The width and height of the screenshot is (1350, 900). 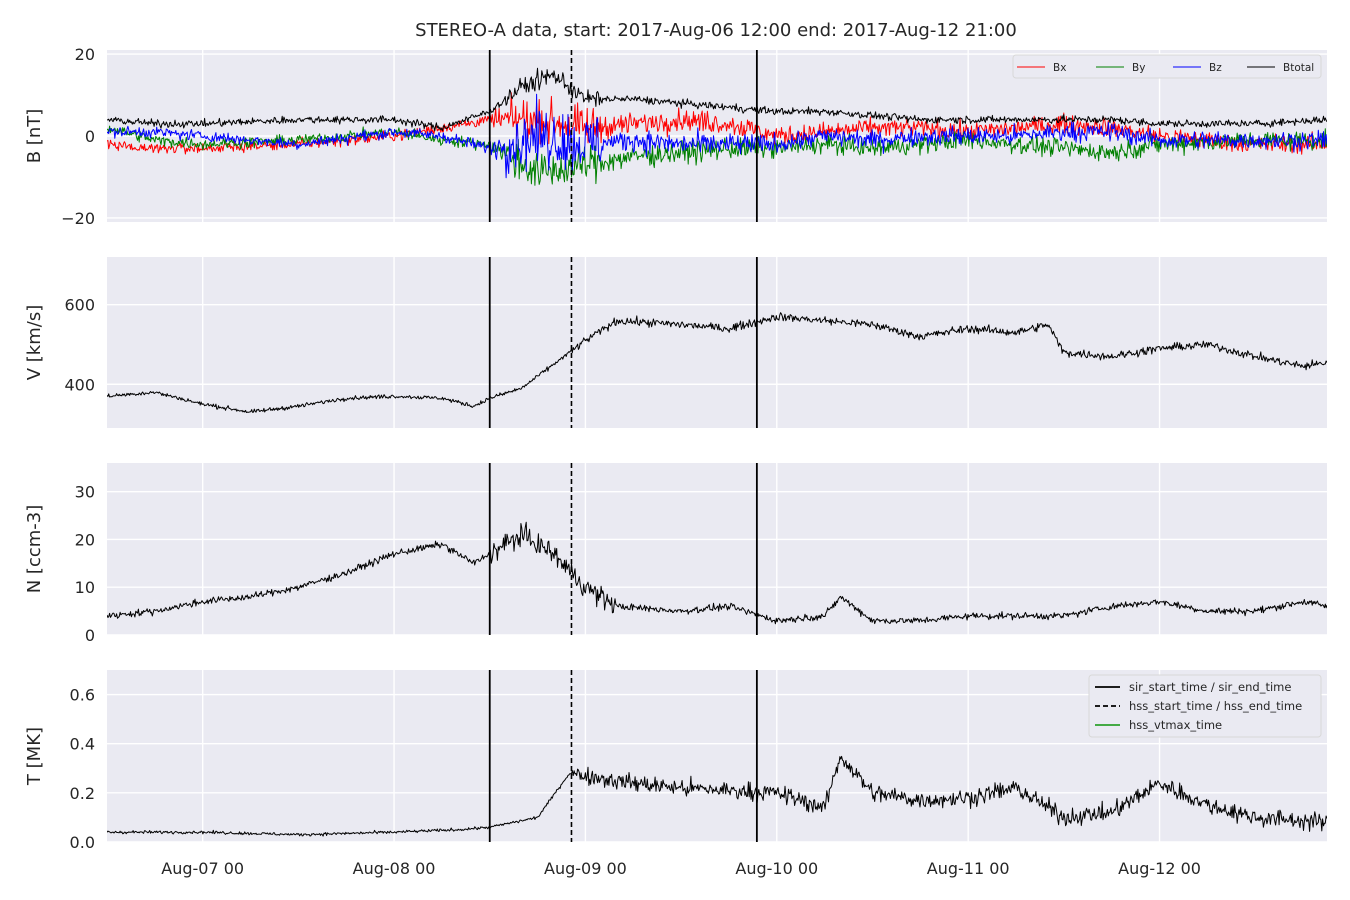 What do you see at coordinates (85, 587) in the screenshot?
I see `y-tick-label-N: 10` at bounding box center [85, 587].